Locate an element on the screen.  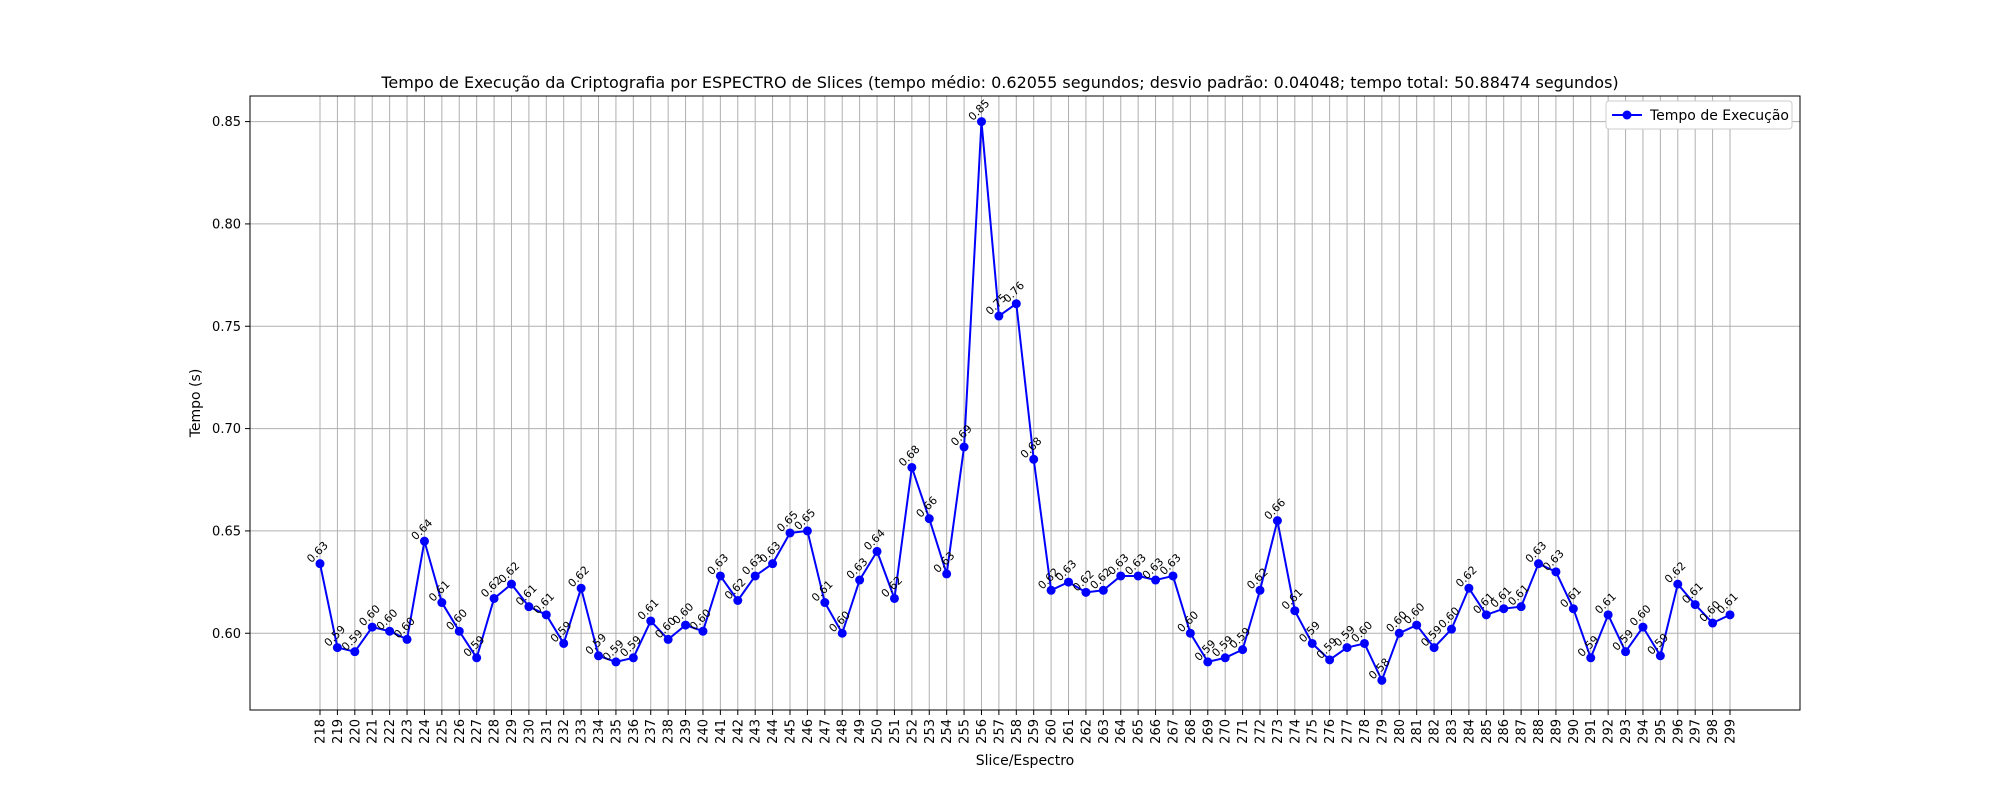
x-tick-label: 223 is located at coordinates (408, 731).